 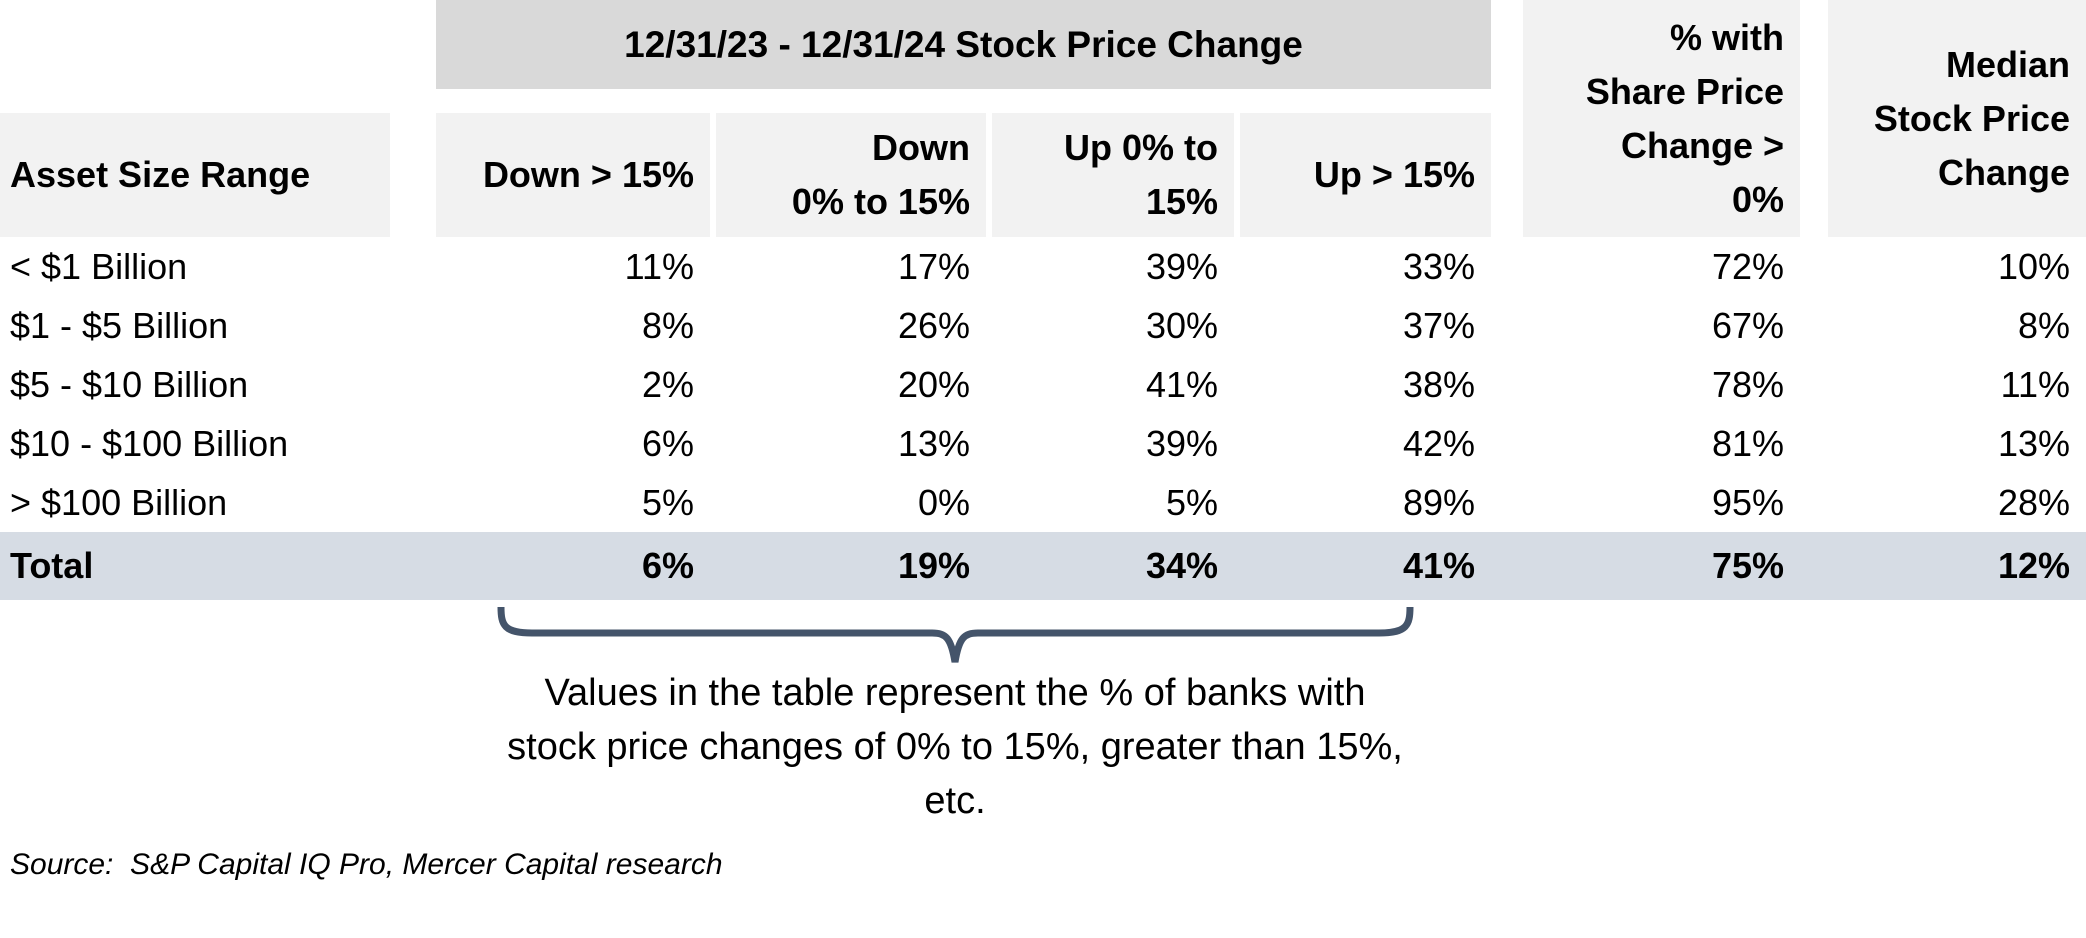 What do you see at coordinates (1438, 266) in the screenshot?
I see `cell-value: 33%` at bounding box center [1438, 266].